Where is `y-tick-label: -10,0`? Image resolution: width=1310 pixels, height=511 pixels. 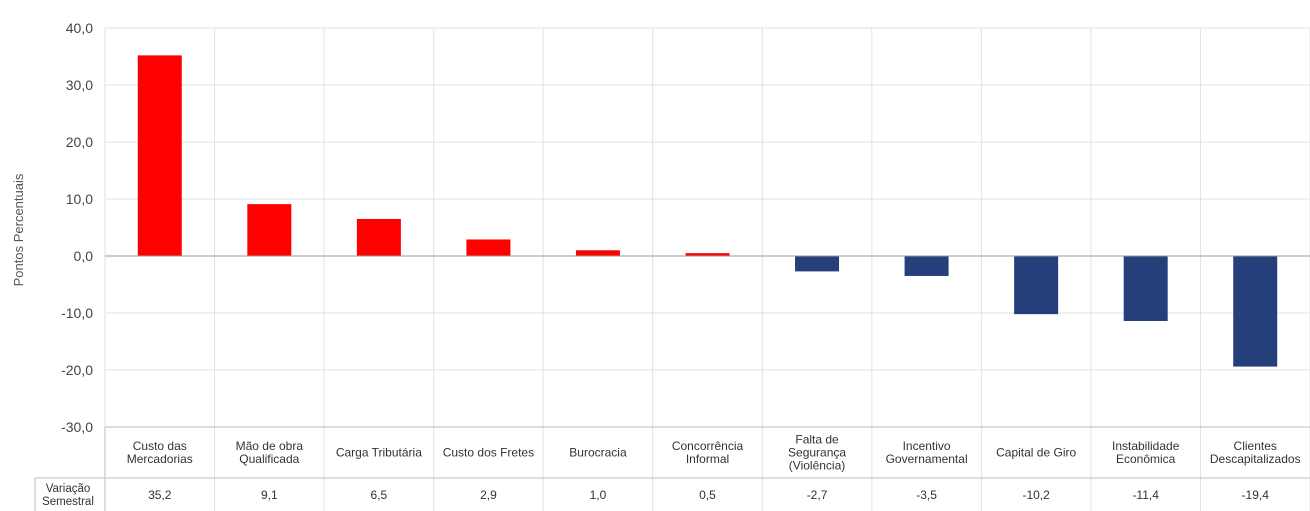
y-tick-label: -10,0 is located at coordinates (77, 313).